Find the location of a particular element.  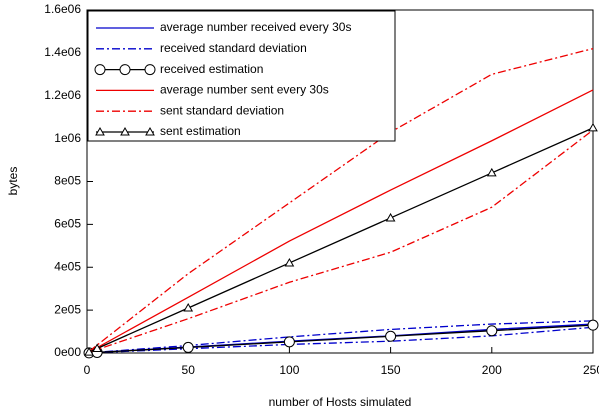

x-tick-label: 100 is located at coordinates (289, 370).